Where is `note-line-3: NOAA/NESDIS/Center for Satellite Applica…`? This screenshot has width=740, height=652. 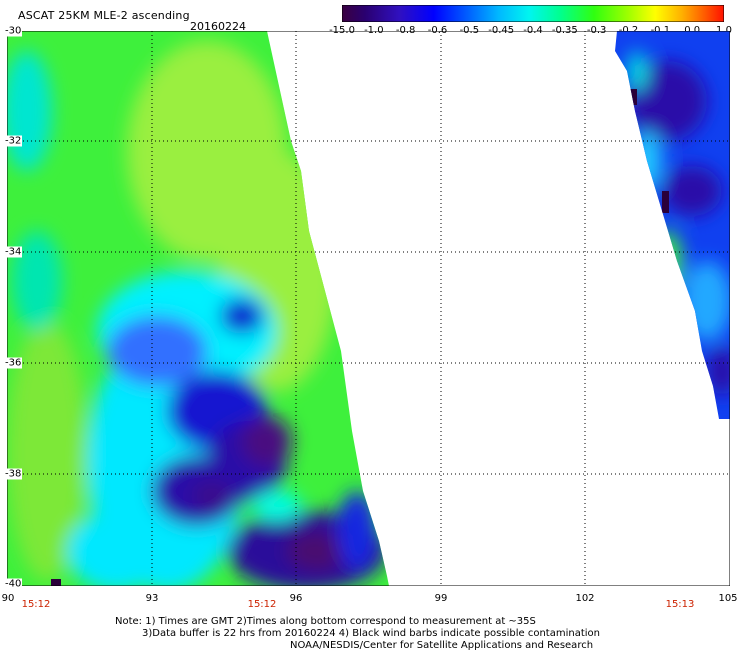
note-line-3: NOAA/NESDIS/Center for Satellite Applica… is located at coordinates (442, 645).